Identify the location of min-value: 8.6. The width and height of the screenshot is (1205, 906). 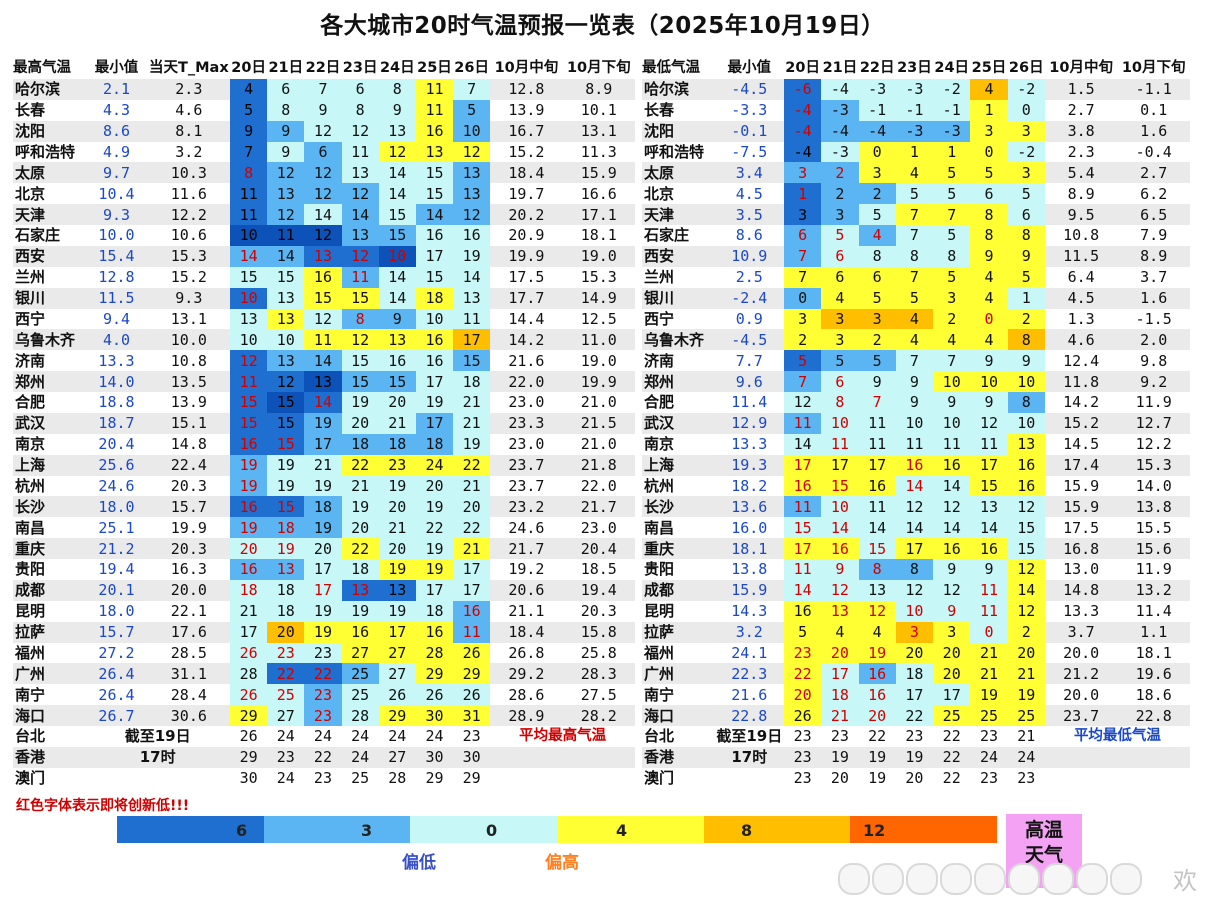
(749, 235).